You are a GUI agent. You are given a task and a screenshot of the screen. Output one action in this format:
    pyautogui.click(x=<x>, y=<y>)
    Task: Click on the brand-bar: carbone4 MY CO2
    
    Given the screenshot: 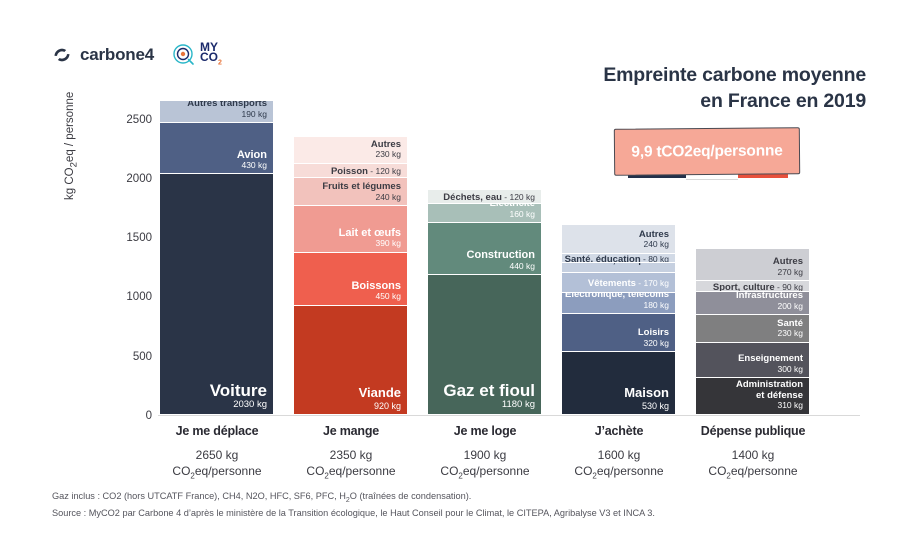 What is the action you would take?
    pyautogui.click(x=137, y=54)
    